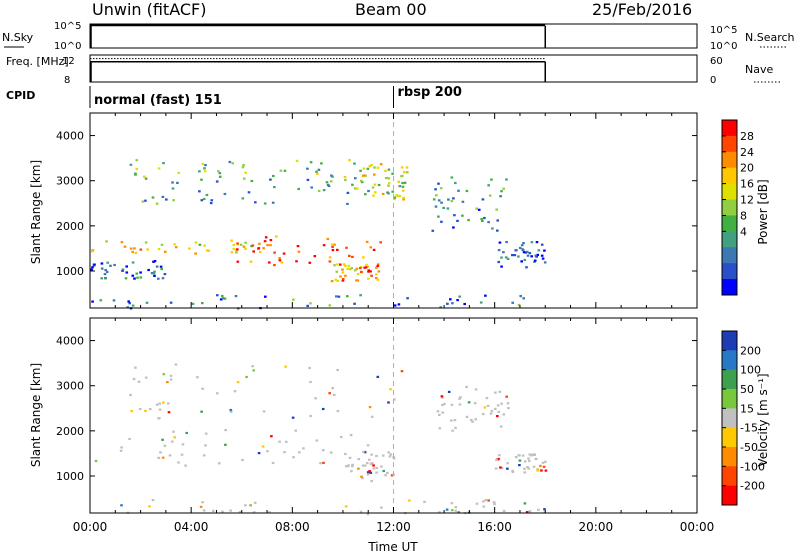 Image resolution: width=800 pixels, height=554 pixels. What do you see at coordinates (596, 527) in the screenshot?
I see `xtick-label-5: 20:00` at bounding box center [596, 527].